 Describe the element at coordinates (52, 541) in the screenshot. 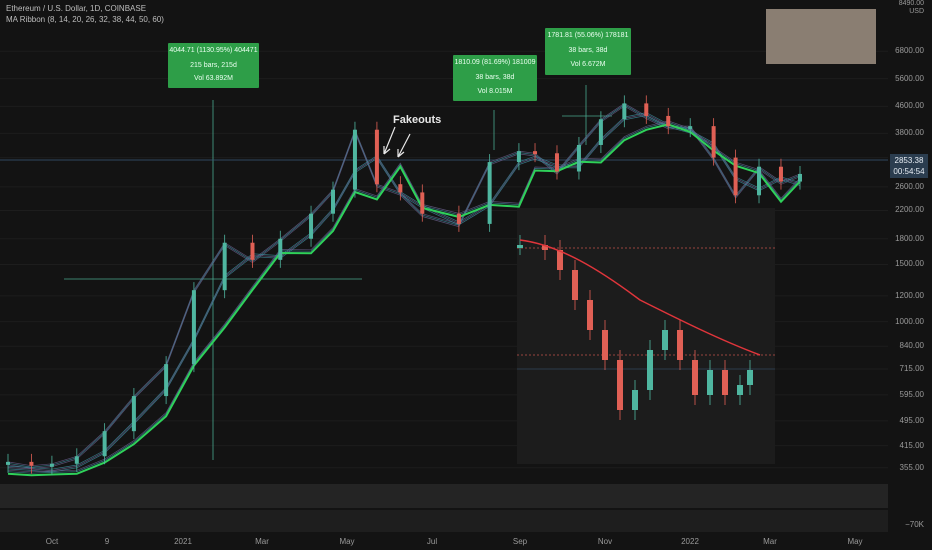

I see `time-tick-label: Oct` at that location.